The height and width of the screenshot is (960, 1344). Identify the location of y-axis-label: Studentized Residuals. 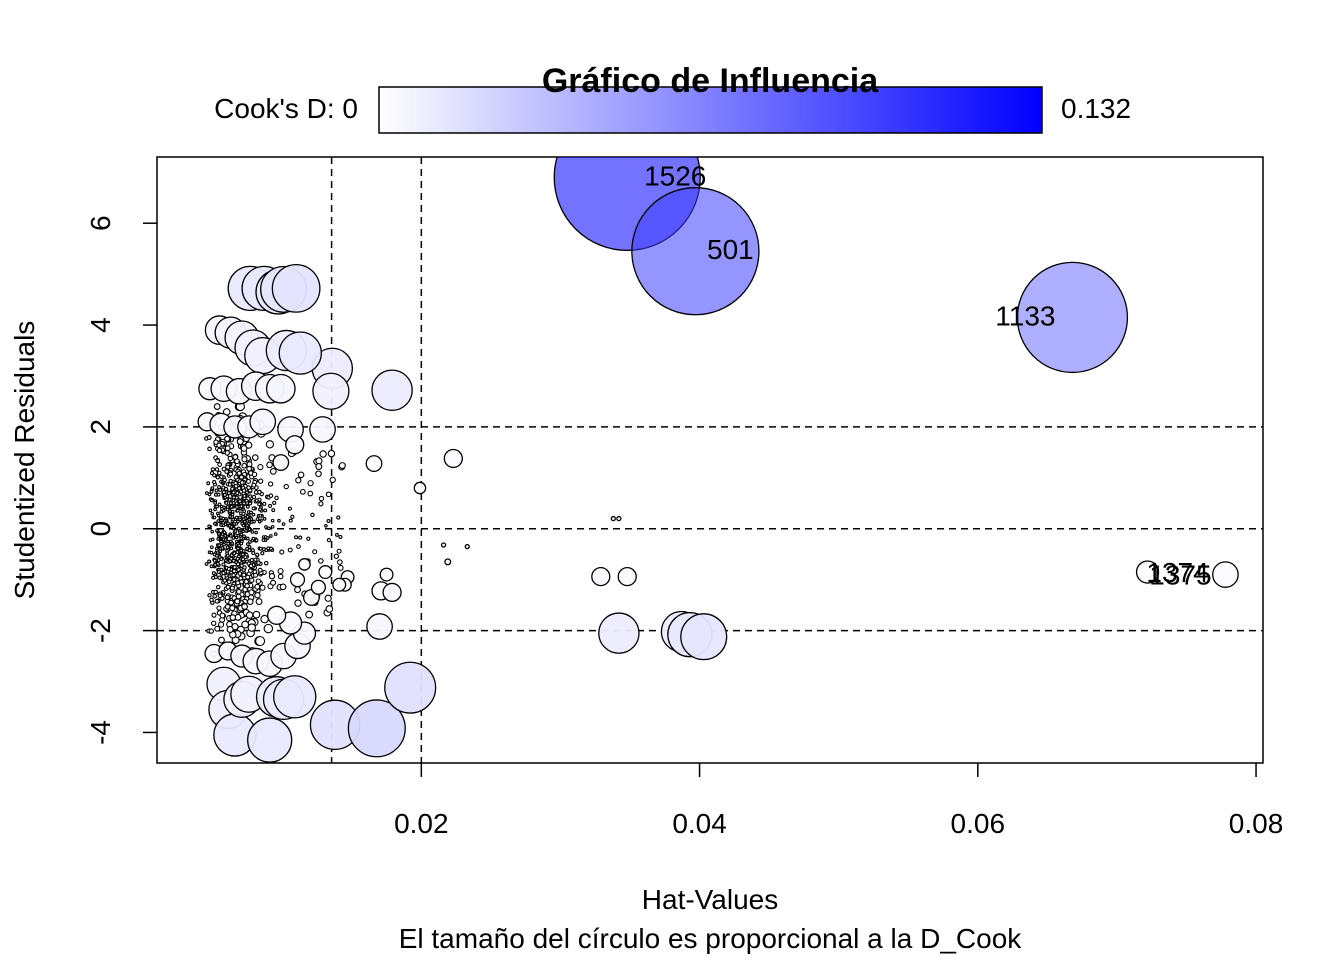
(24, 460).